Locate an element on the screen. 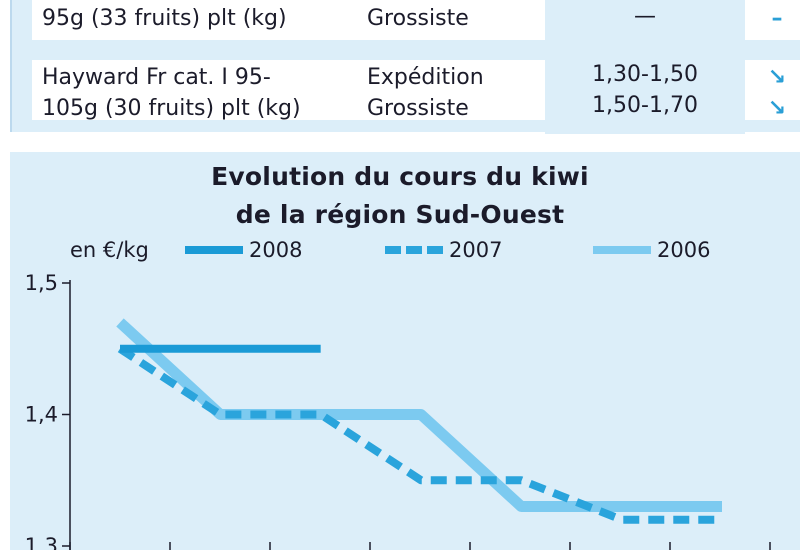 This screenshot has height=550, width=800. legend-item-2008: 2008 is located at coordinates (243, 250).